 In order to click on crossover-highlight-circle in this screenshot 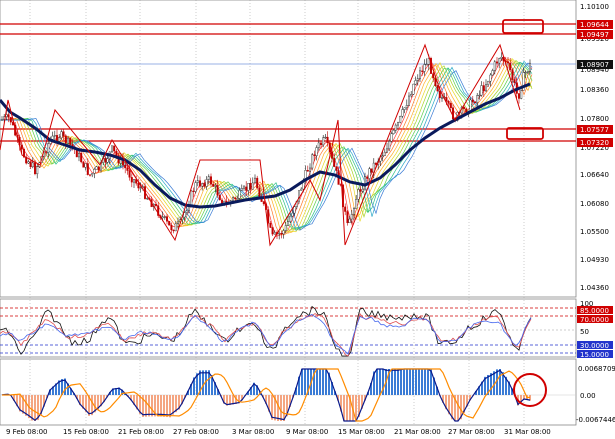, I will do `click(530, 390)`.